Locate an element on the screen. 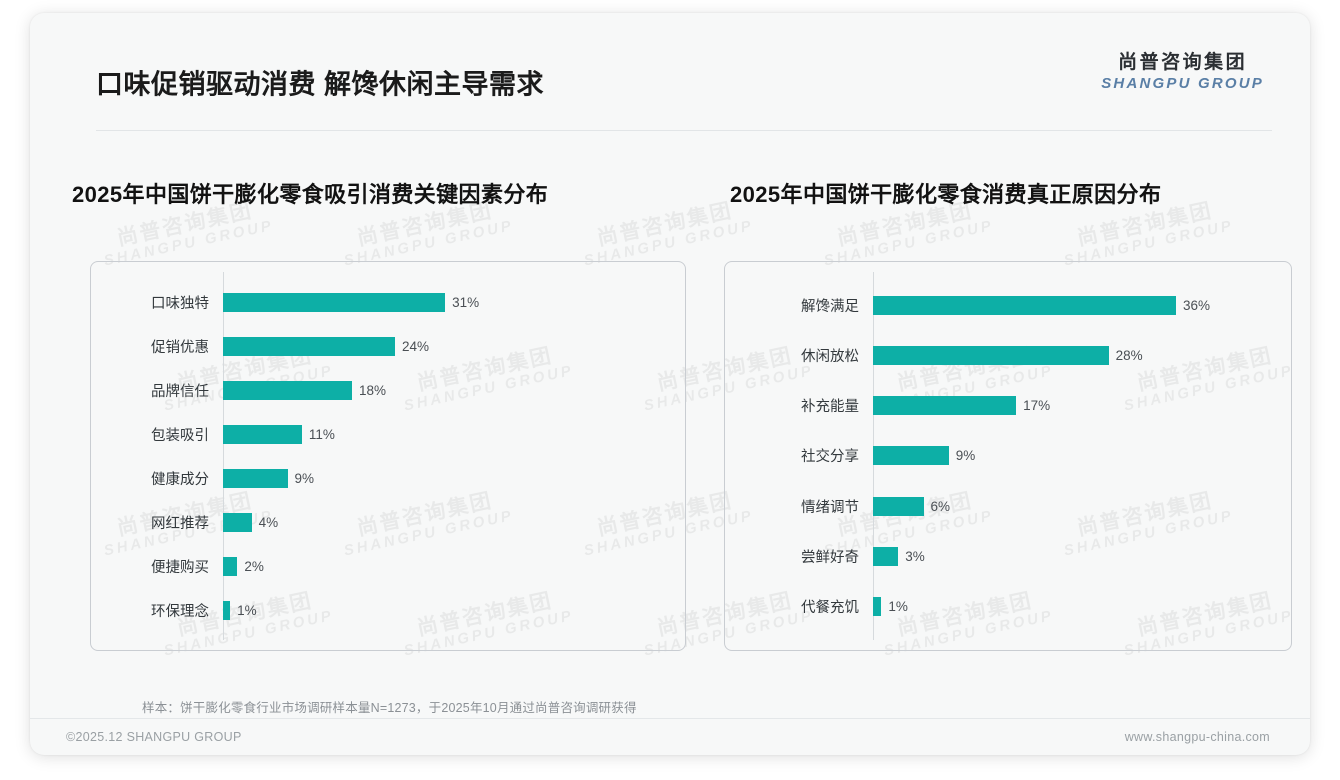 The image size is (1340, 780). bar-category-label: 休闲放松 is located at coordinates (830, 356).